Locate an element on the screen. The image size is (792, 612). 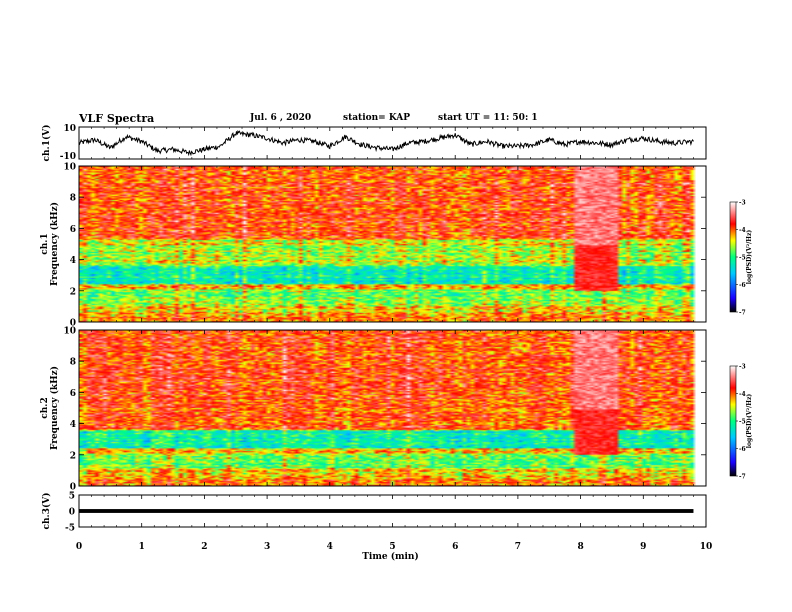
ch2-colorbar-tick-label: -4 is located at coordinates (742, 394).